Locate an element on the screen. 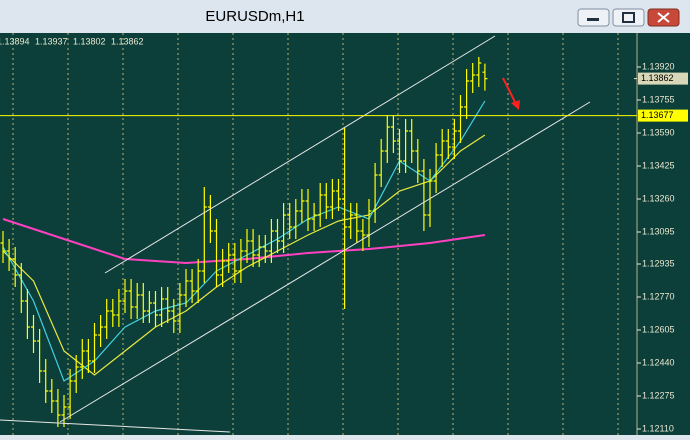 This screenshot has height=440, width=690. y-tick-label: 1.12935 is located at coordinates (658, 263).